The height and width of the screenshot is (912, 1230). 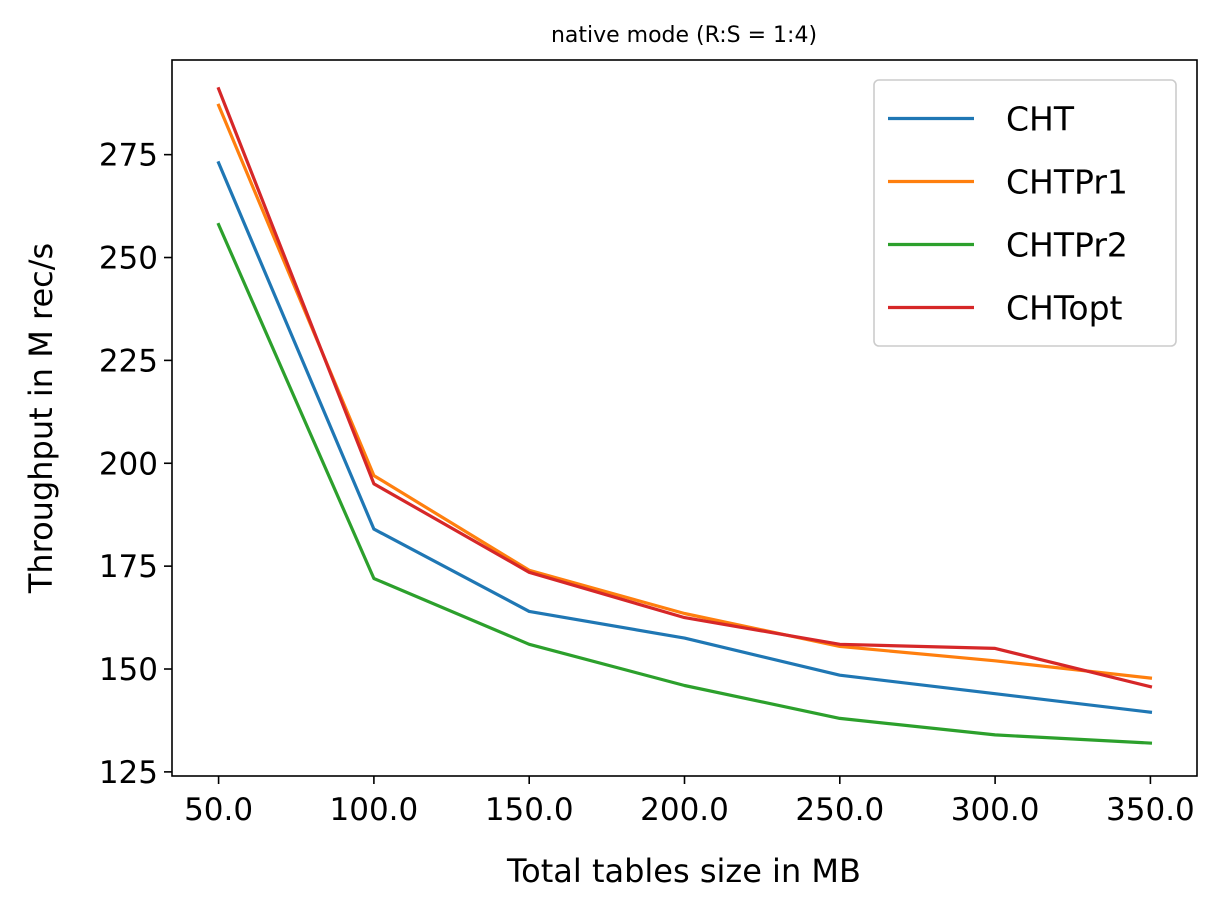 I want to click on y-tick-label: 275, so click(x=128, y=156).